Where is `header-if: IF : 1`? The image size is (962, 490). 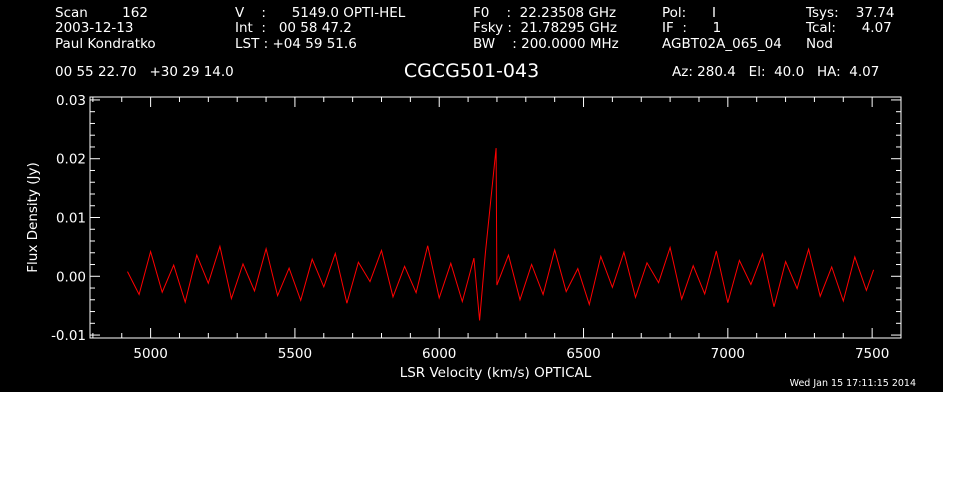
header-if: IF : 1 is located at coordinates (692, 28).